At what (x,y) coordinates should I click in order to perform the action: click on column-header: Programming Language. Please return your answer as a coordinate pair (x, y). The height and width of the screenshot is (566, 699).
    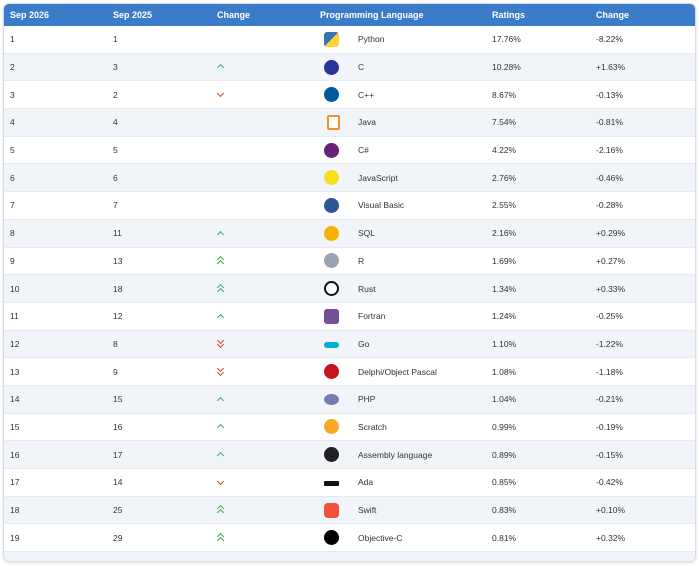
    Looking at the image, I should click on (400, 15).